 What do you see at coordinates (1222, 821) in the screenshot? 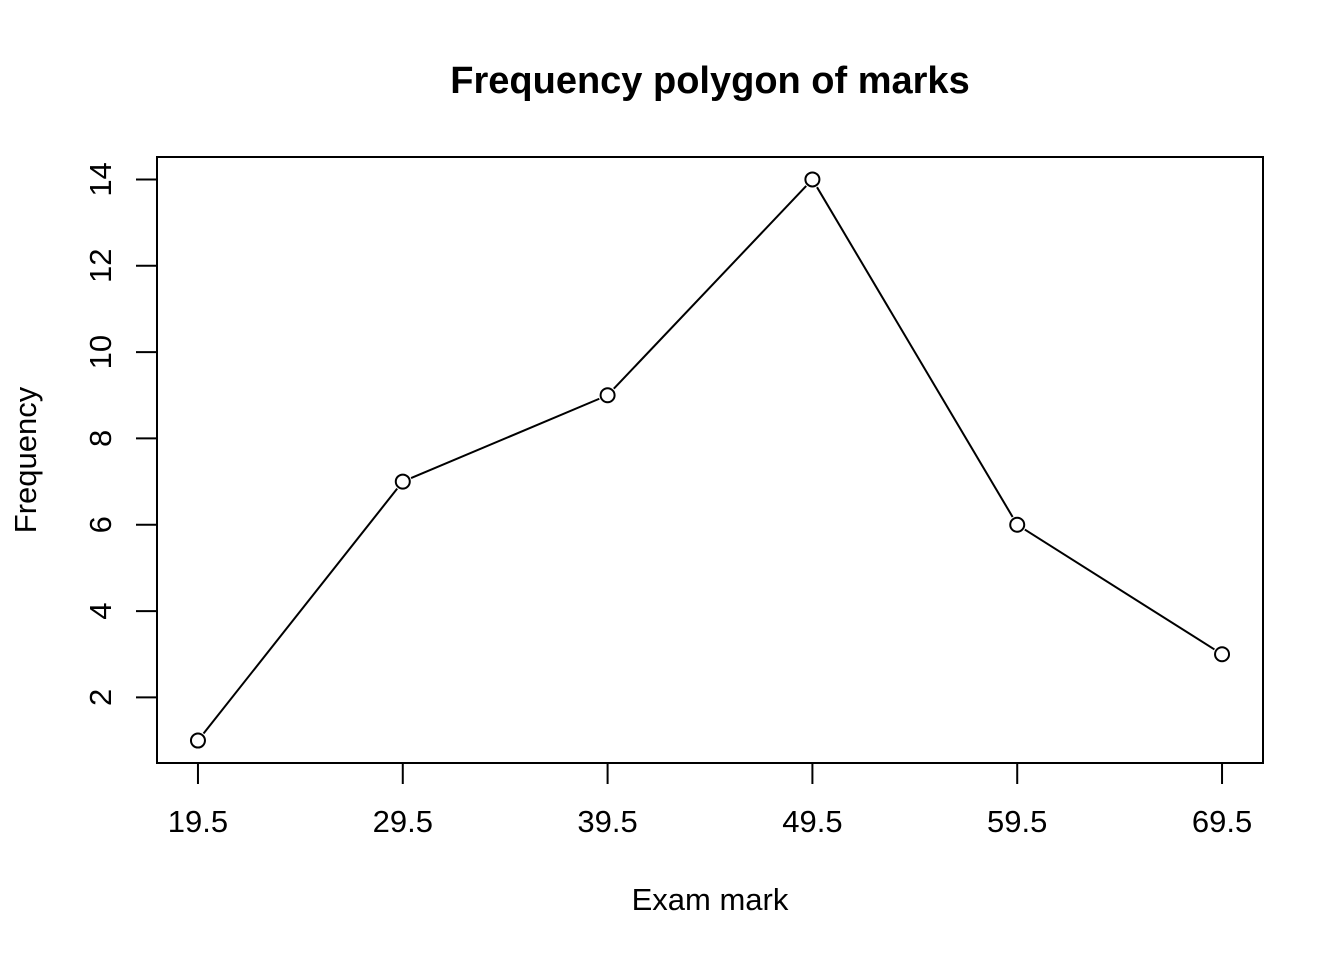
I see `x-tick-label: 69.5` at bounding box center [1222, 821].